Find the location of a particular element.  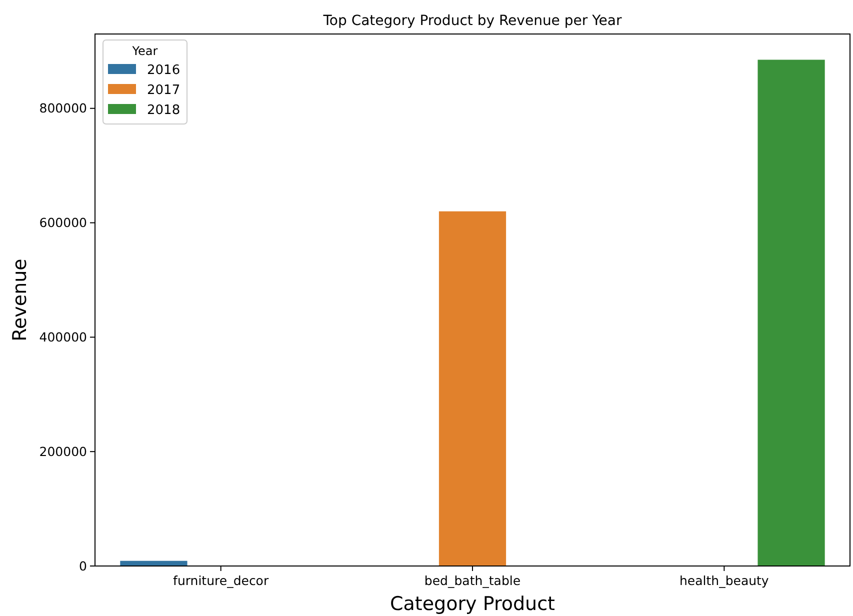

y-tick-label: 600000 is located at coordinates (63, 222).